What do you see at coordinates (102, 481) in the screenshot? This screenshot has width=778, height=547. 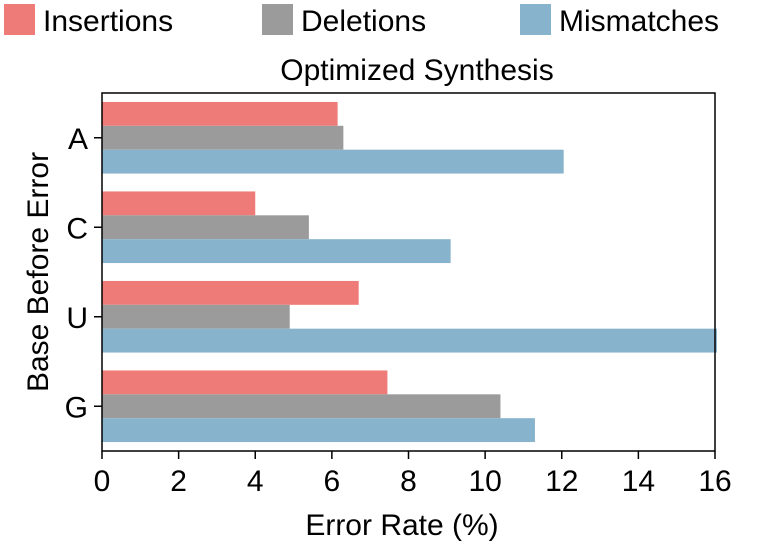 I see `x-tick-label: 0` at bounding box center [102, 481].